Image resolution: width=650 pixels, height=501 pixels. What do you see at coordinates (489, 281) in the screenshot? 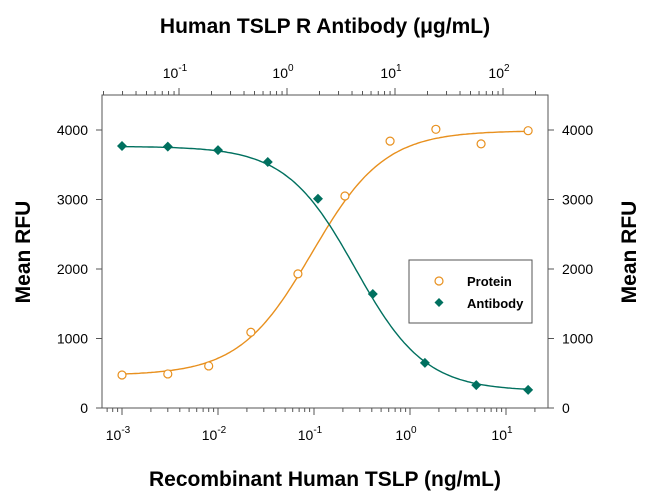
I see `legend-protein-label: Protein` at bounding box center [489, 281].